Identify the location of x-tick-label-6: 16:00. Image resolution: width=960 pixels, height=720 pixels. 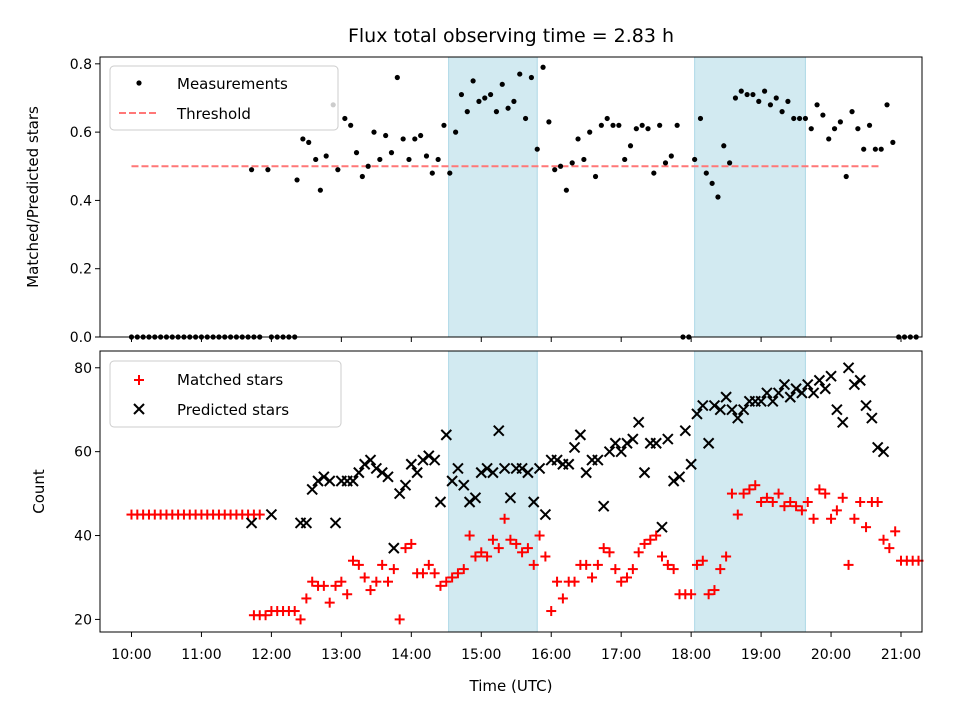
(551, 655).